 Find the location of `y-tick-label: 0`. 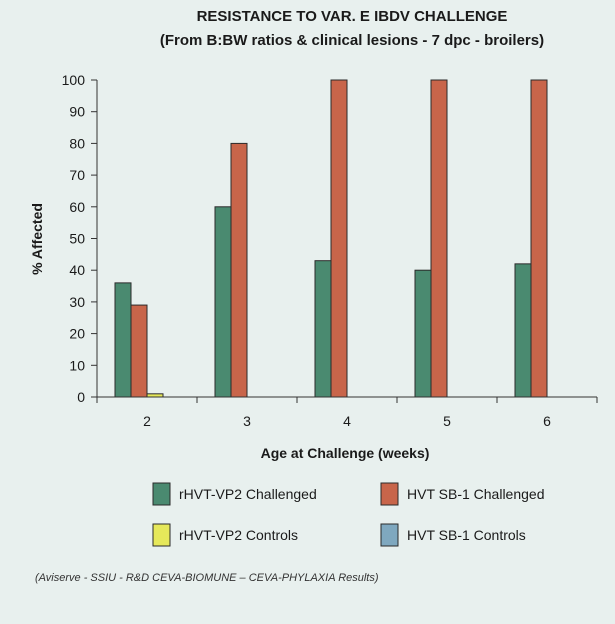

y-tick-label: 0 is located at coordinates (81, 397).